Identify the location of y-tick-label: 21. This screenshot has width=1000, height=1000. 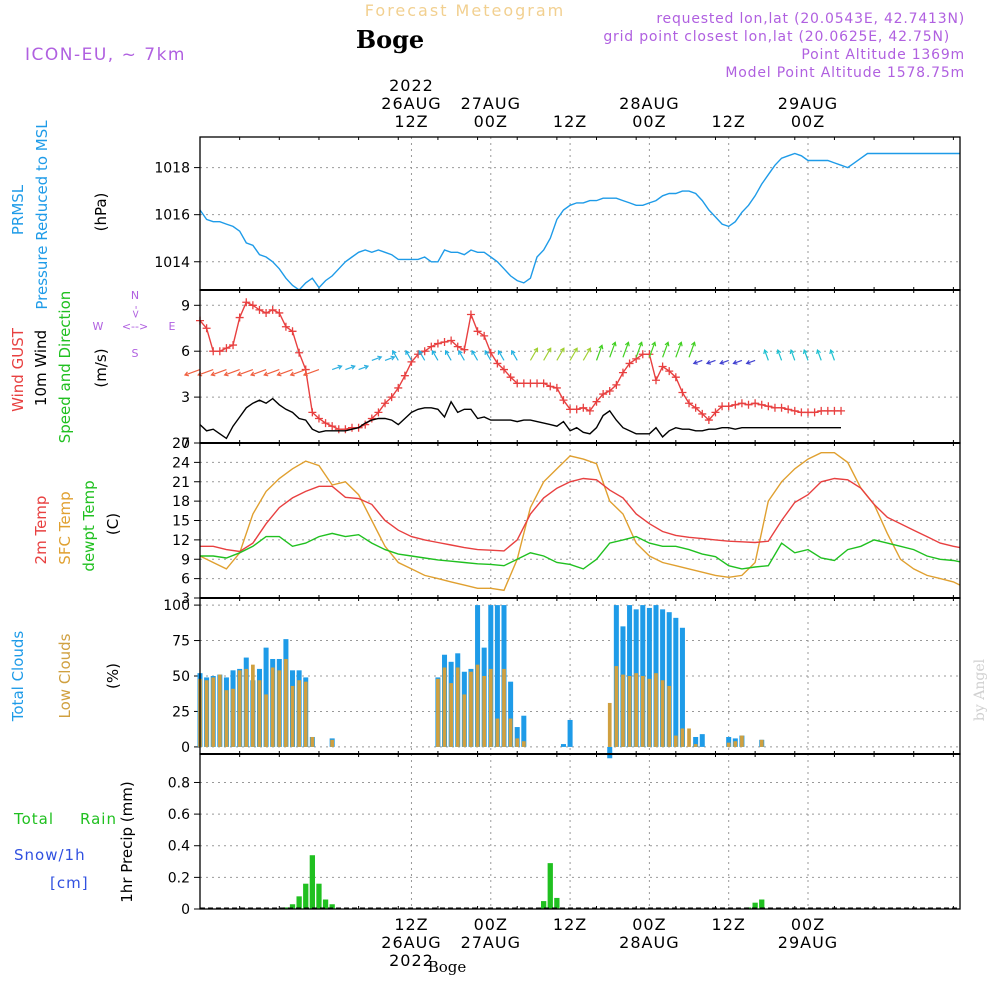
(181, 483).